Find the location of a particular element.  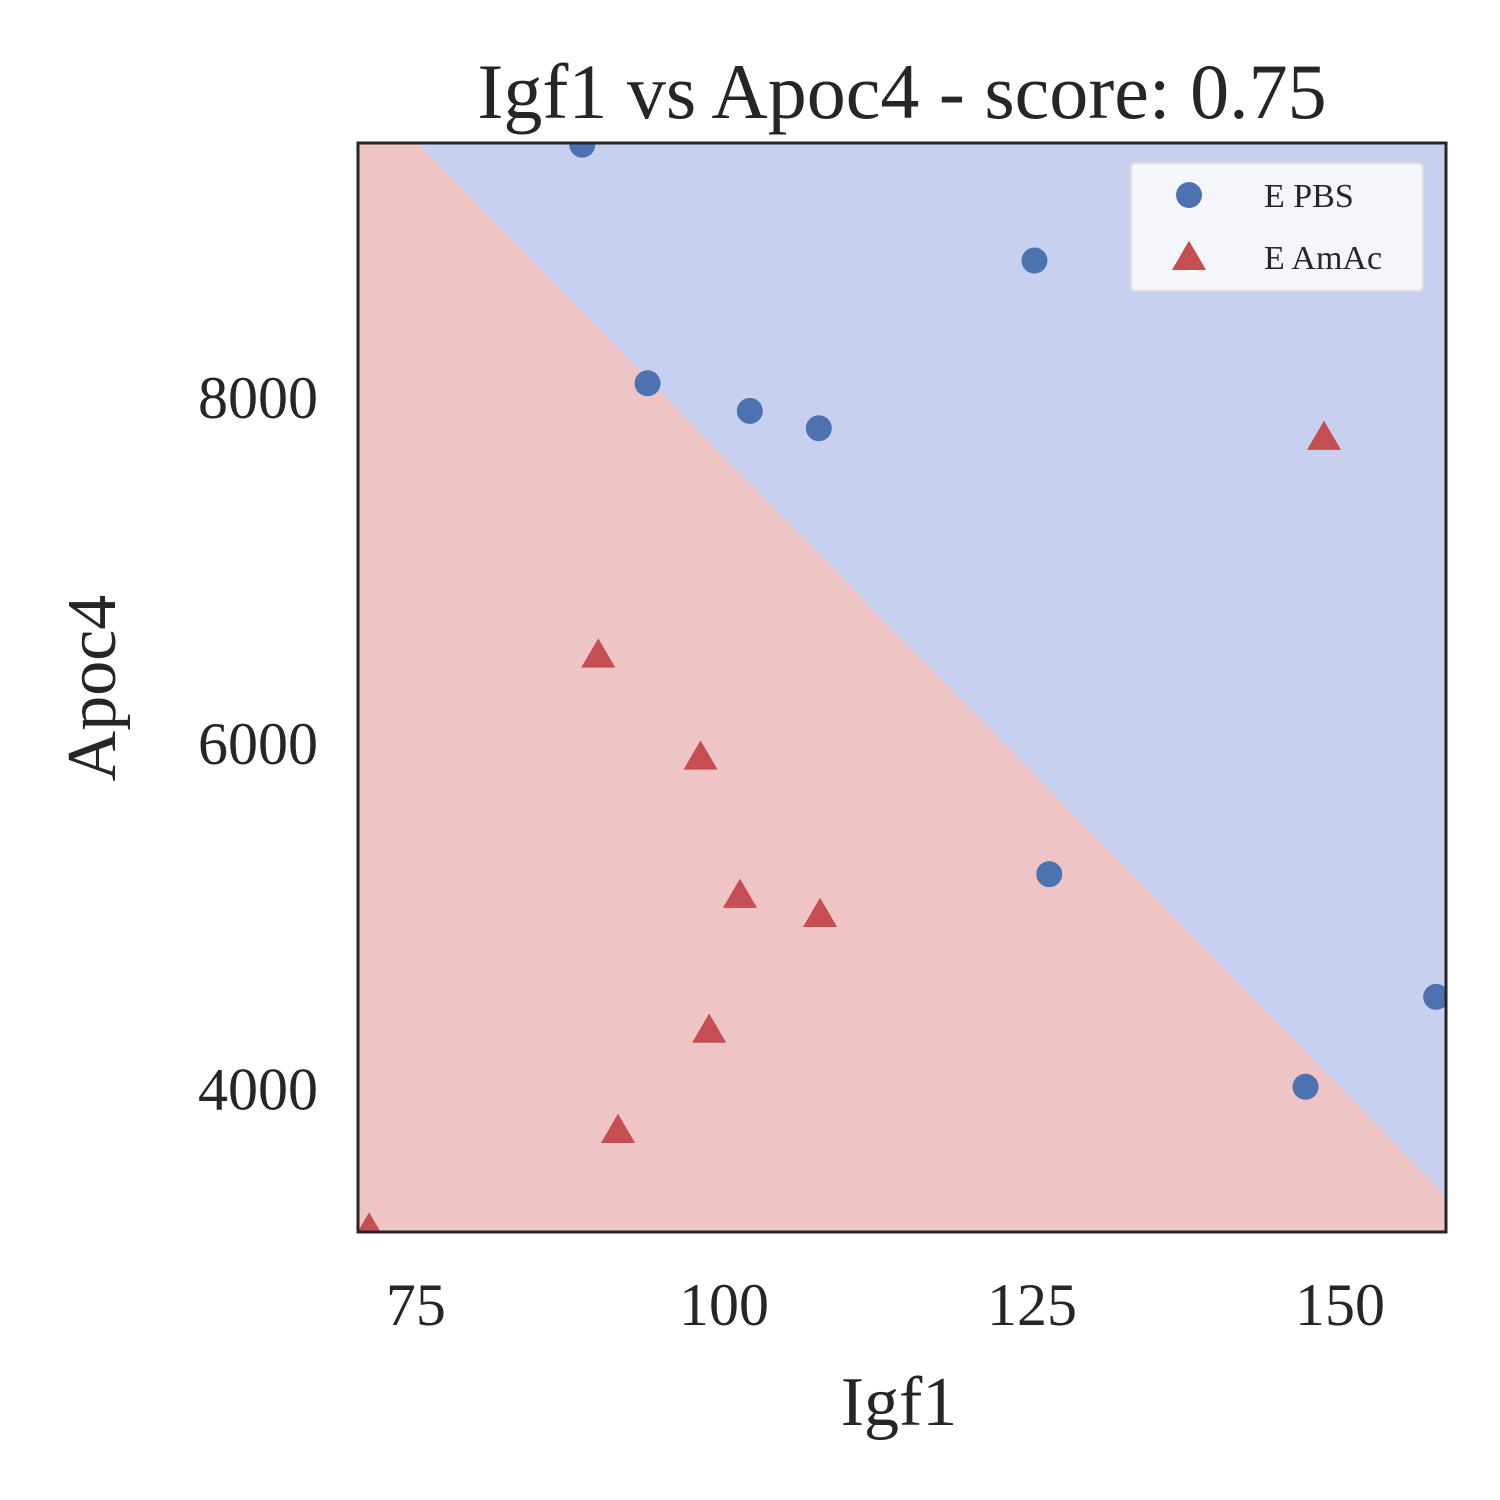

y-ticks: 4000 6000 8000 is located at coordinates (258, 743).